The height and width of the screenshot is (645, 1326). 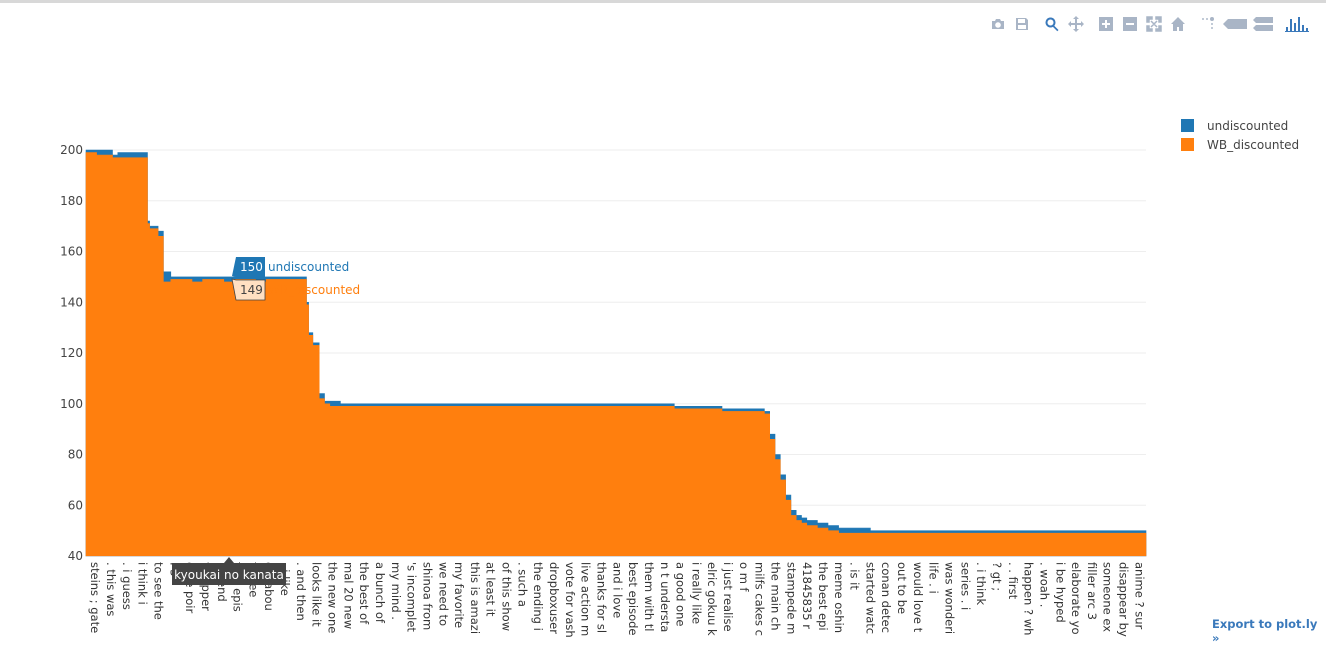 I want to click on y-tick-label: 180, so click(x=71, y=201).